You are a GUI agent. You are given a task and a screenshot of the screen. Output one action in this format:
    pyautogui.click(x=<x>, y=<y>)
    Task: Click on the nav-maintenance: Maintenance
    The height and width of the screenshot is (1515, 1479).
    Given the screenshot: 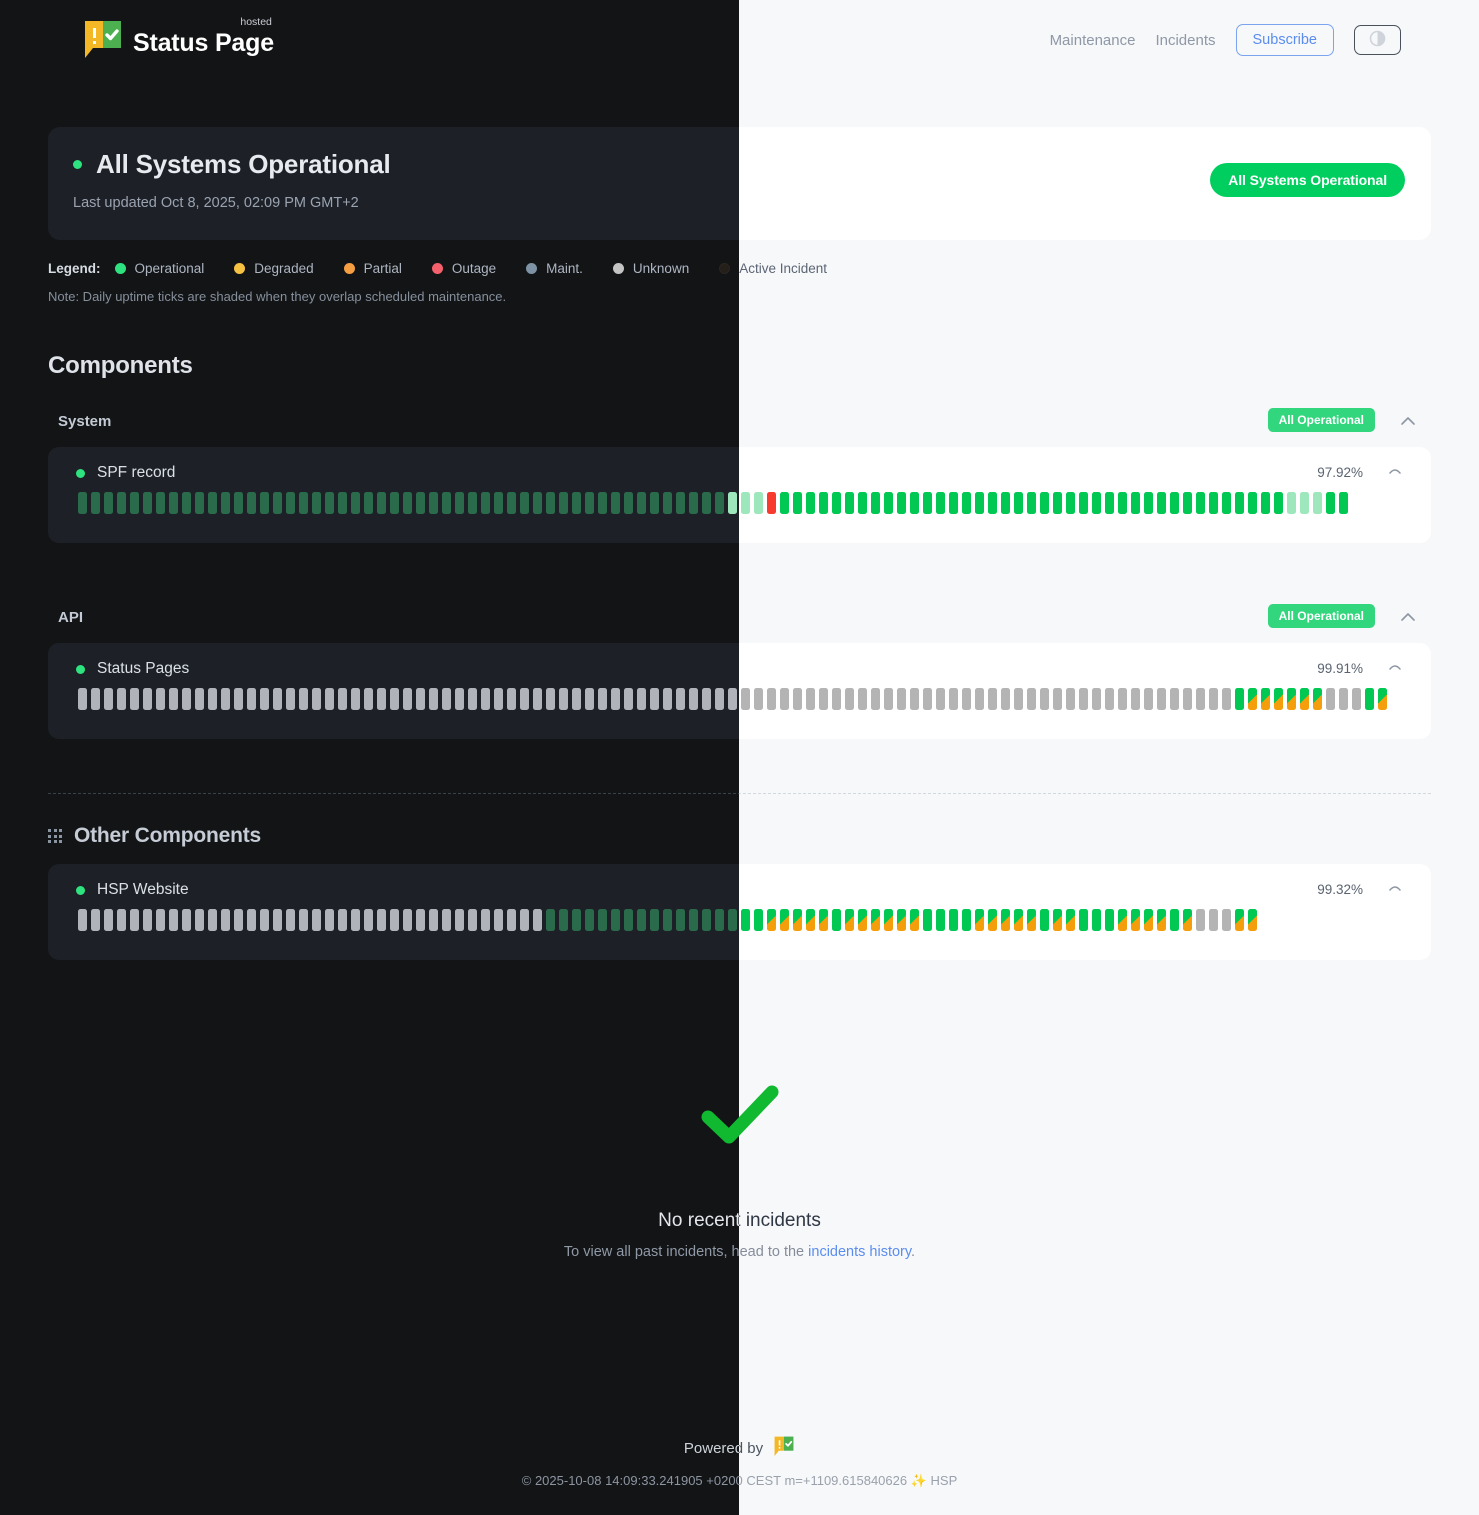 What is the action you would take?
    pyautogui.click(x=1092, y=40)
    